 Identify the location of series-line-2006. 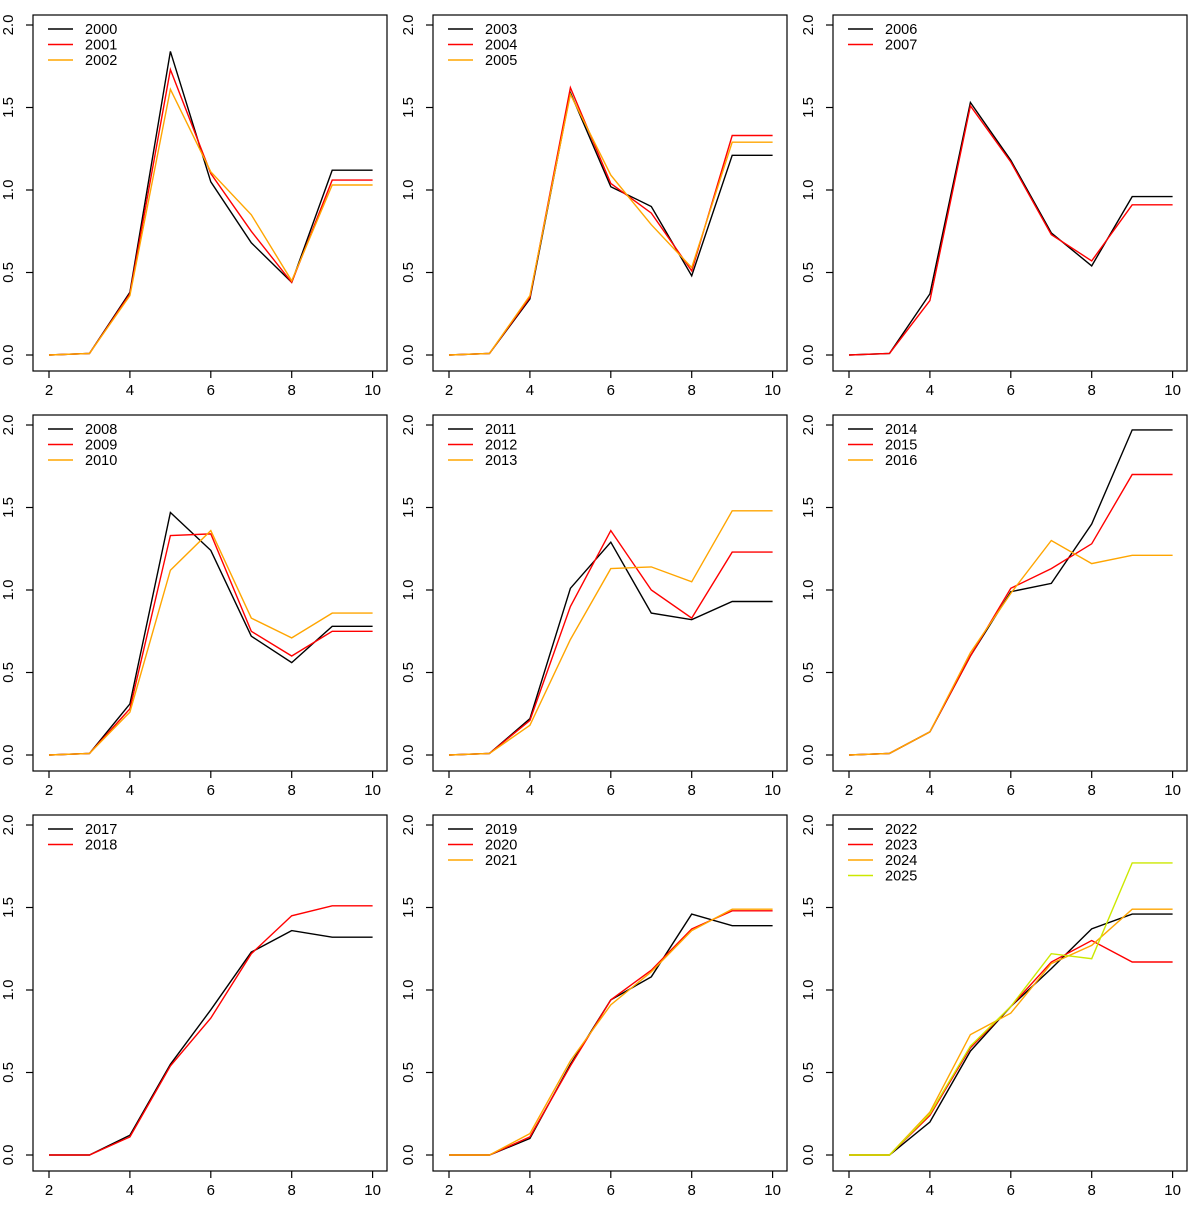
(1010, 228).